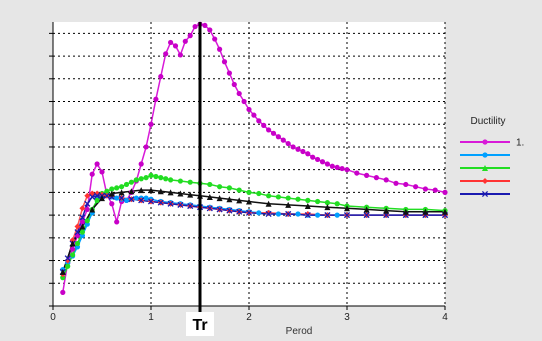  I want to click on tr-marker: Tr, so click(200, 179).